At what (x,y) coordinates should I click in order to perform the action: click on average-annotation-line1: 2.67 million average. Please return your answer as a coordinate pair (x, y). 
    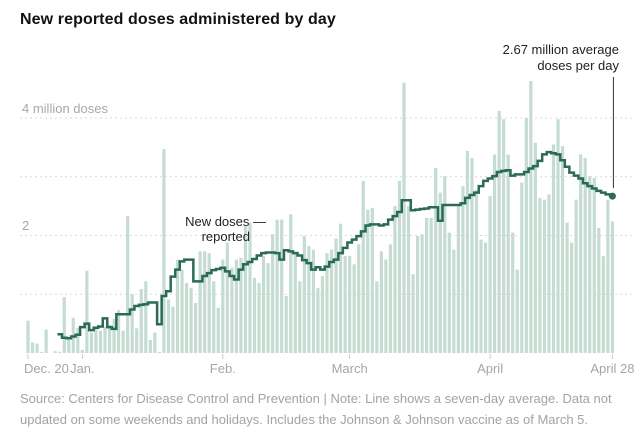
    Looking at the image, I should click on (560, 49).